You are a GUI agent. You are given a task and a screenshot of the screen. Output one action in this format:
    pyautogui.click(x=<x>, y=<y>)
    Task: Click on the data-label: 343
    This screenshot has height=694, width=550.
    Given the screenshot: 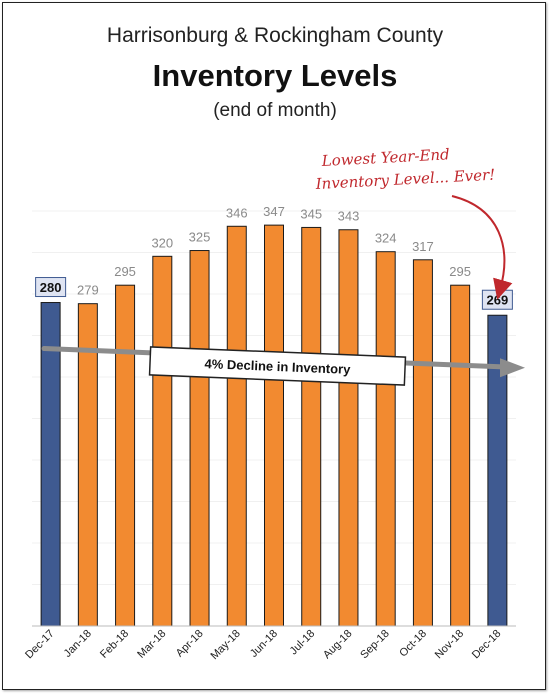 What is the action you would take?
    pyautogui.click(x=349, y=216)
    